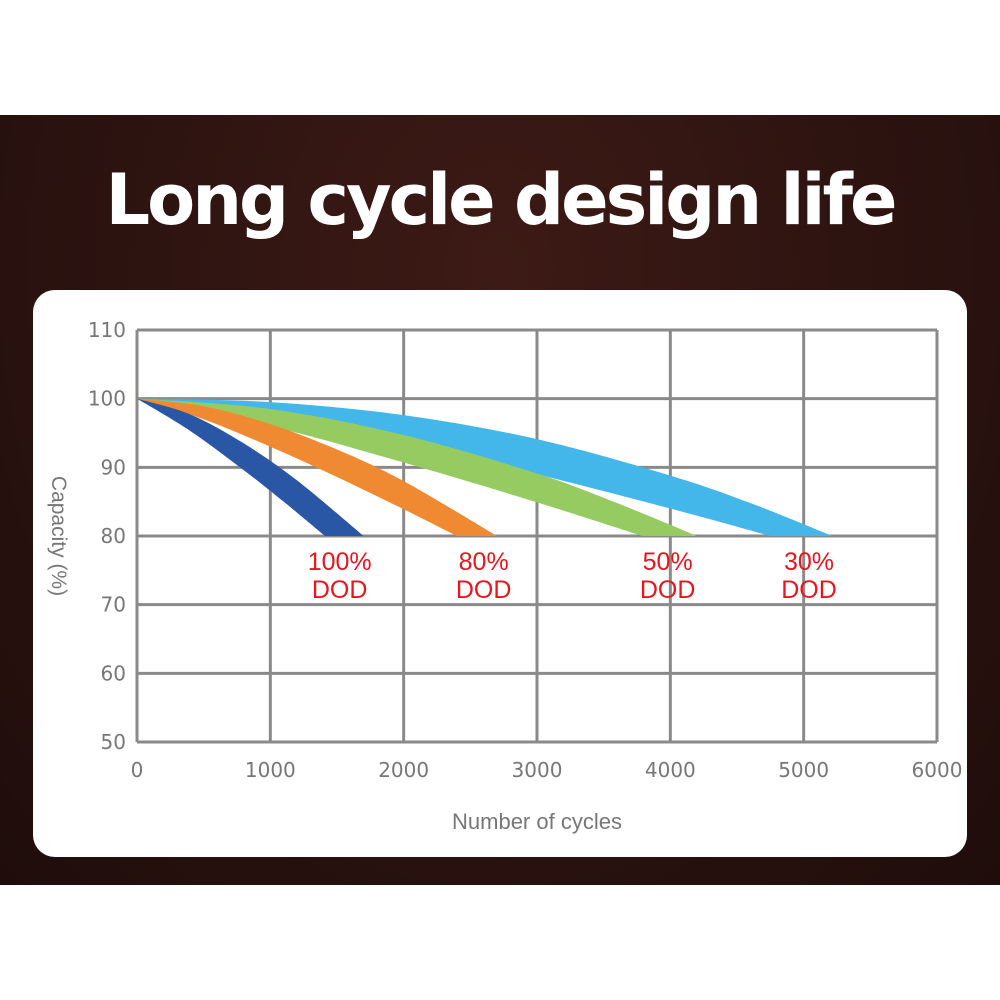 This screenshot has width=1000, height=1000. I want to click on x-tick-label: 1000, so click(270, 770).